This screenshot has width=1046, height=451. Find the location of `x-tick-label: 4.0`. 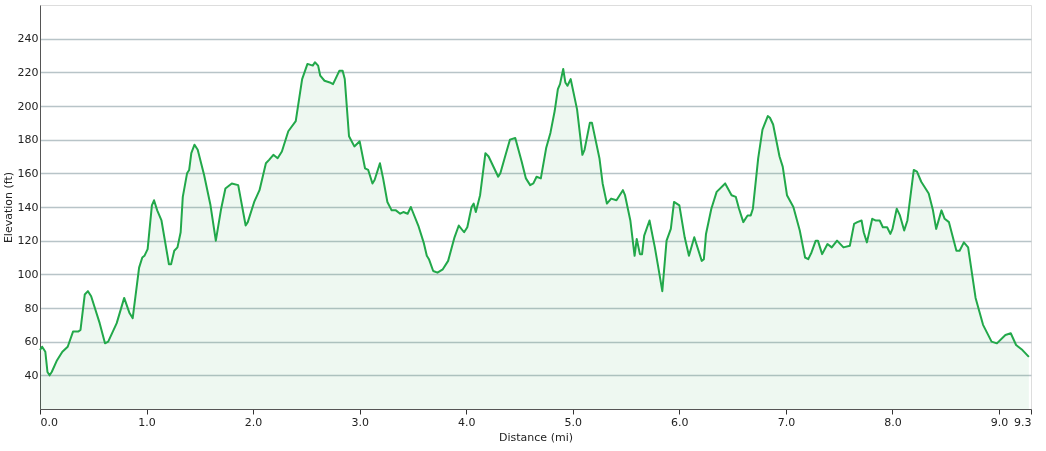

x-tick-label: 4.0 is located at coordinates (466, 422).